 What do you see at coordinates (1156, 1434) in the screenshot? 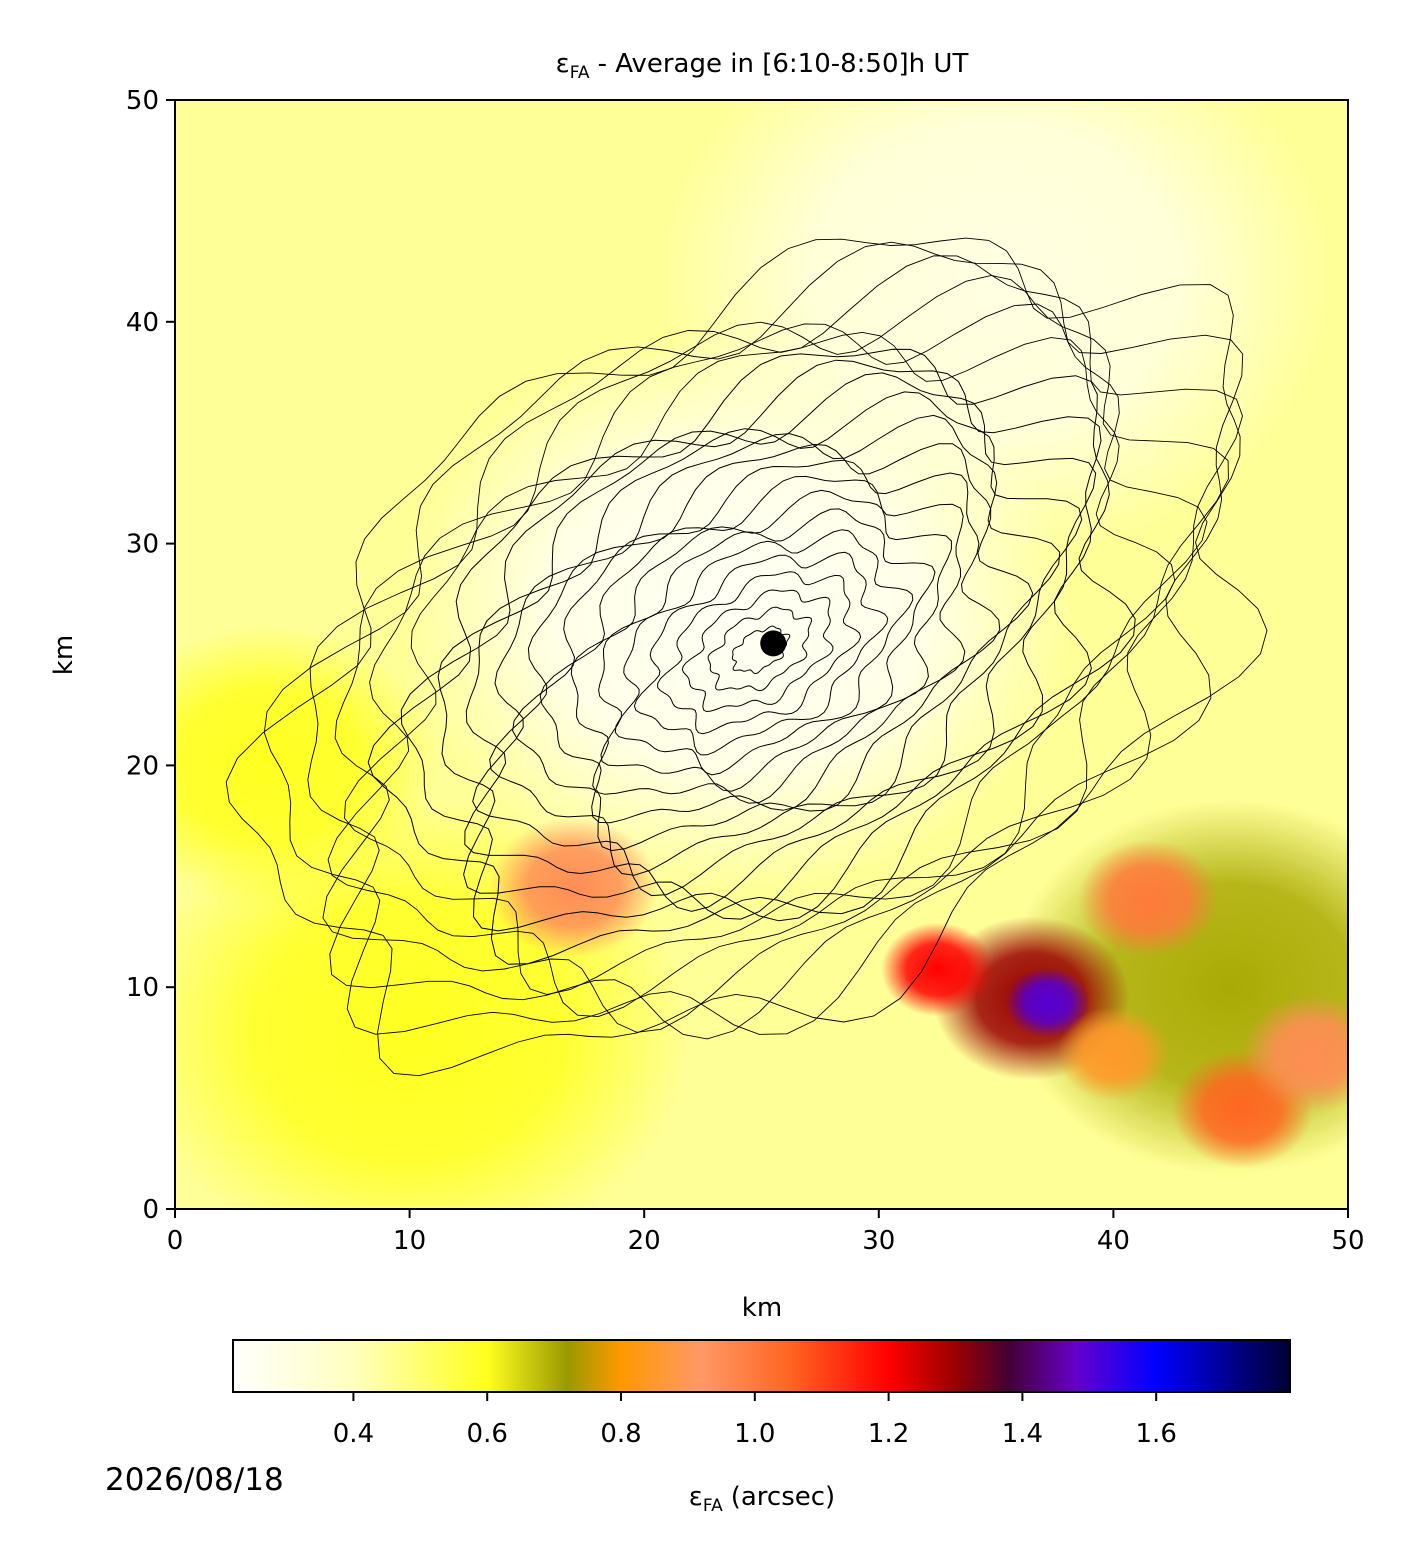
I see `colorbar-tick-label: 1.6` at bounding box center [1156, 1434].